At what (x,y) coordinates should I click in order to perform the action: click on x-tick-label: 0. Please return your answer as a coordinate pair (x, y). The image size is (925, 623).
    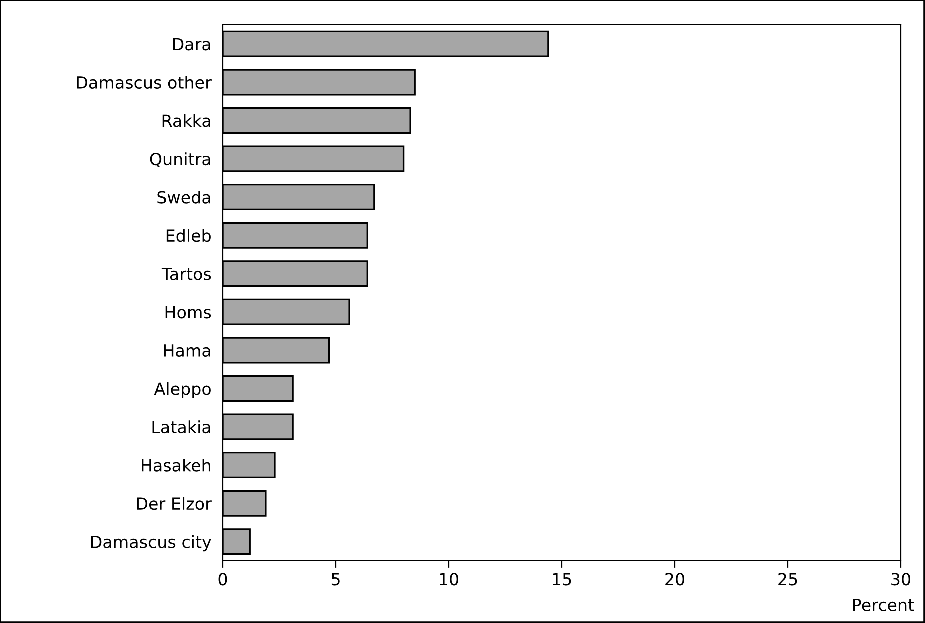
    Looking at the image, I should click on (223, 579).